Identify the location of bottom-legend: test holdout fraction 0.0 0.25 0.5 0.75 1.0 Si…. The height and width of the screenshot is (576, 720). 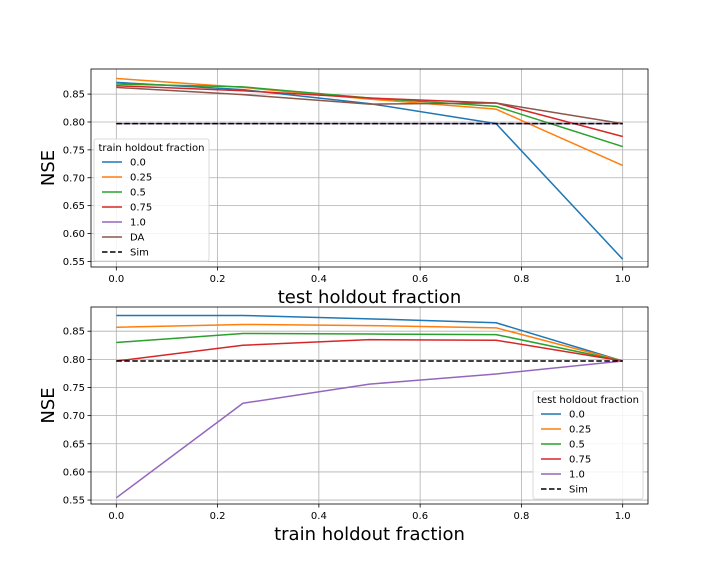
(588, 445).